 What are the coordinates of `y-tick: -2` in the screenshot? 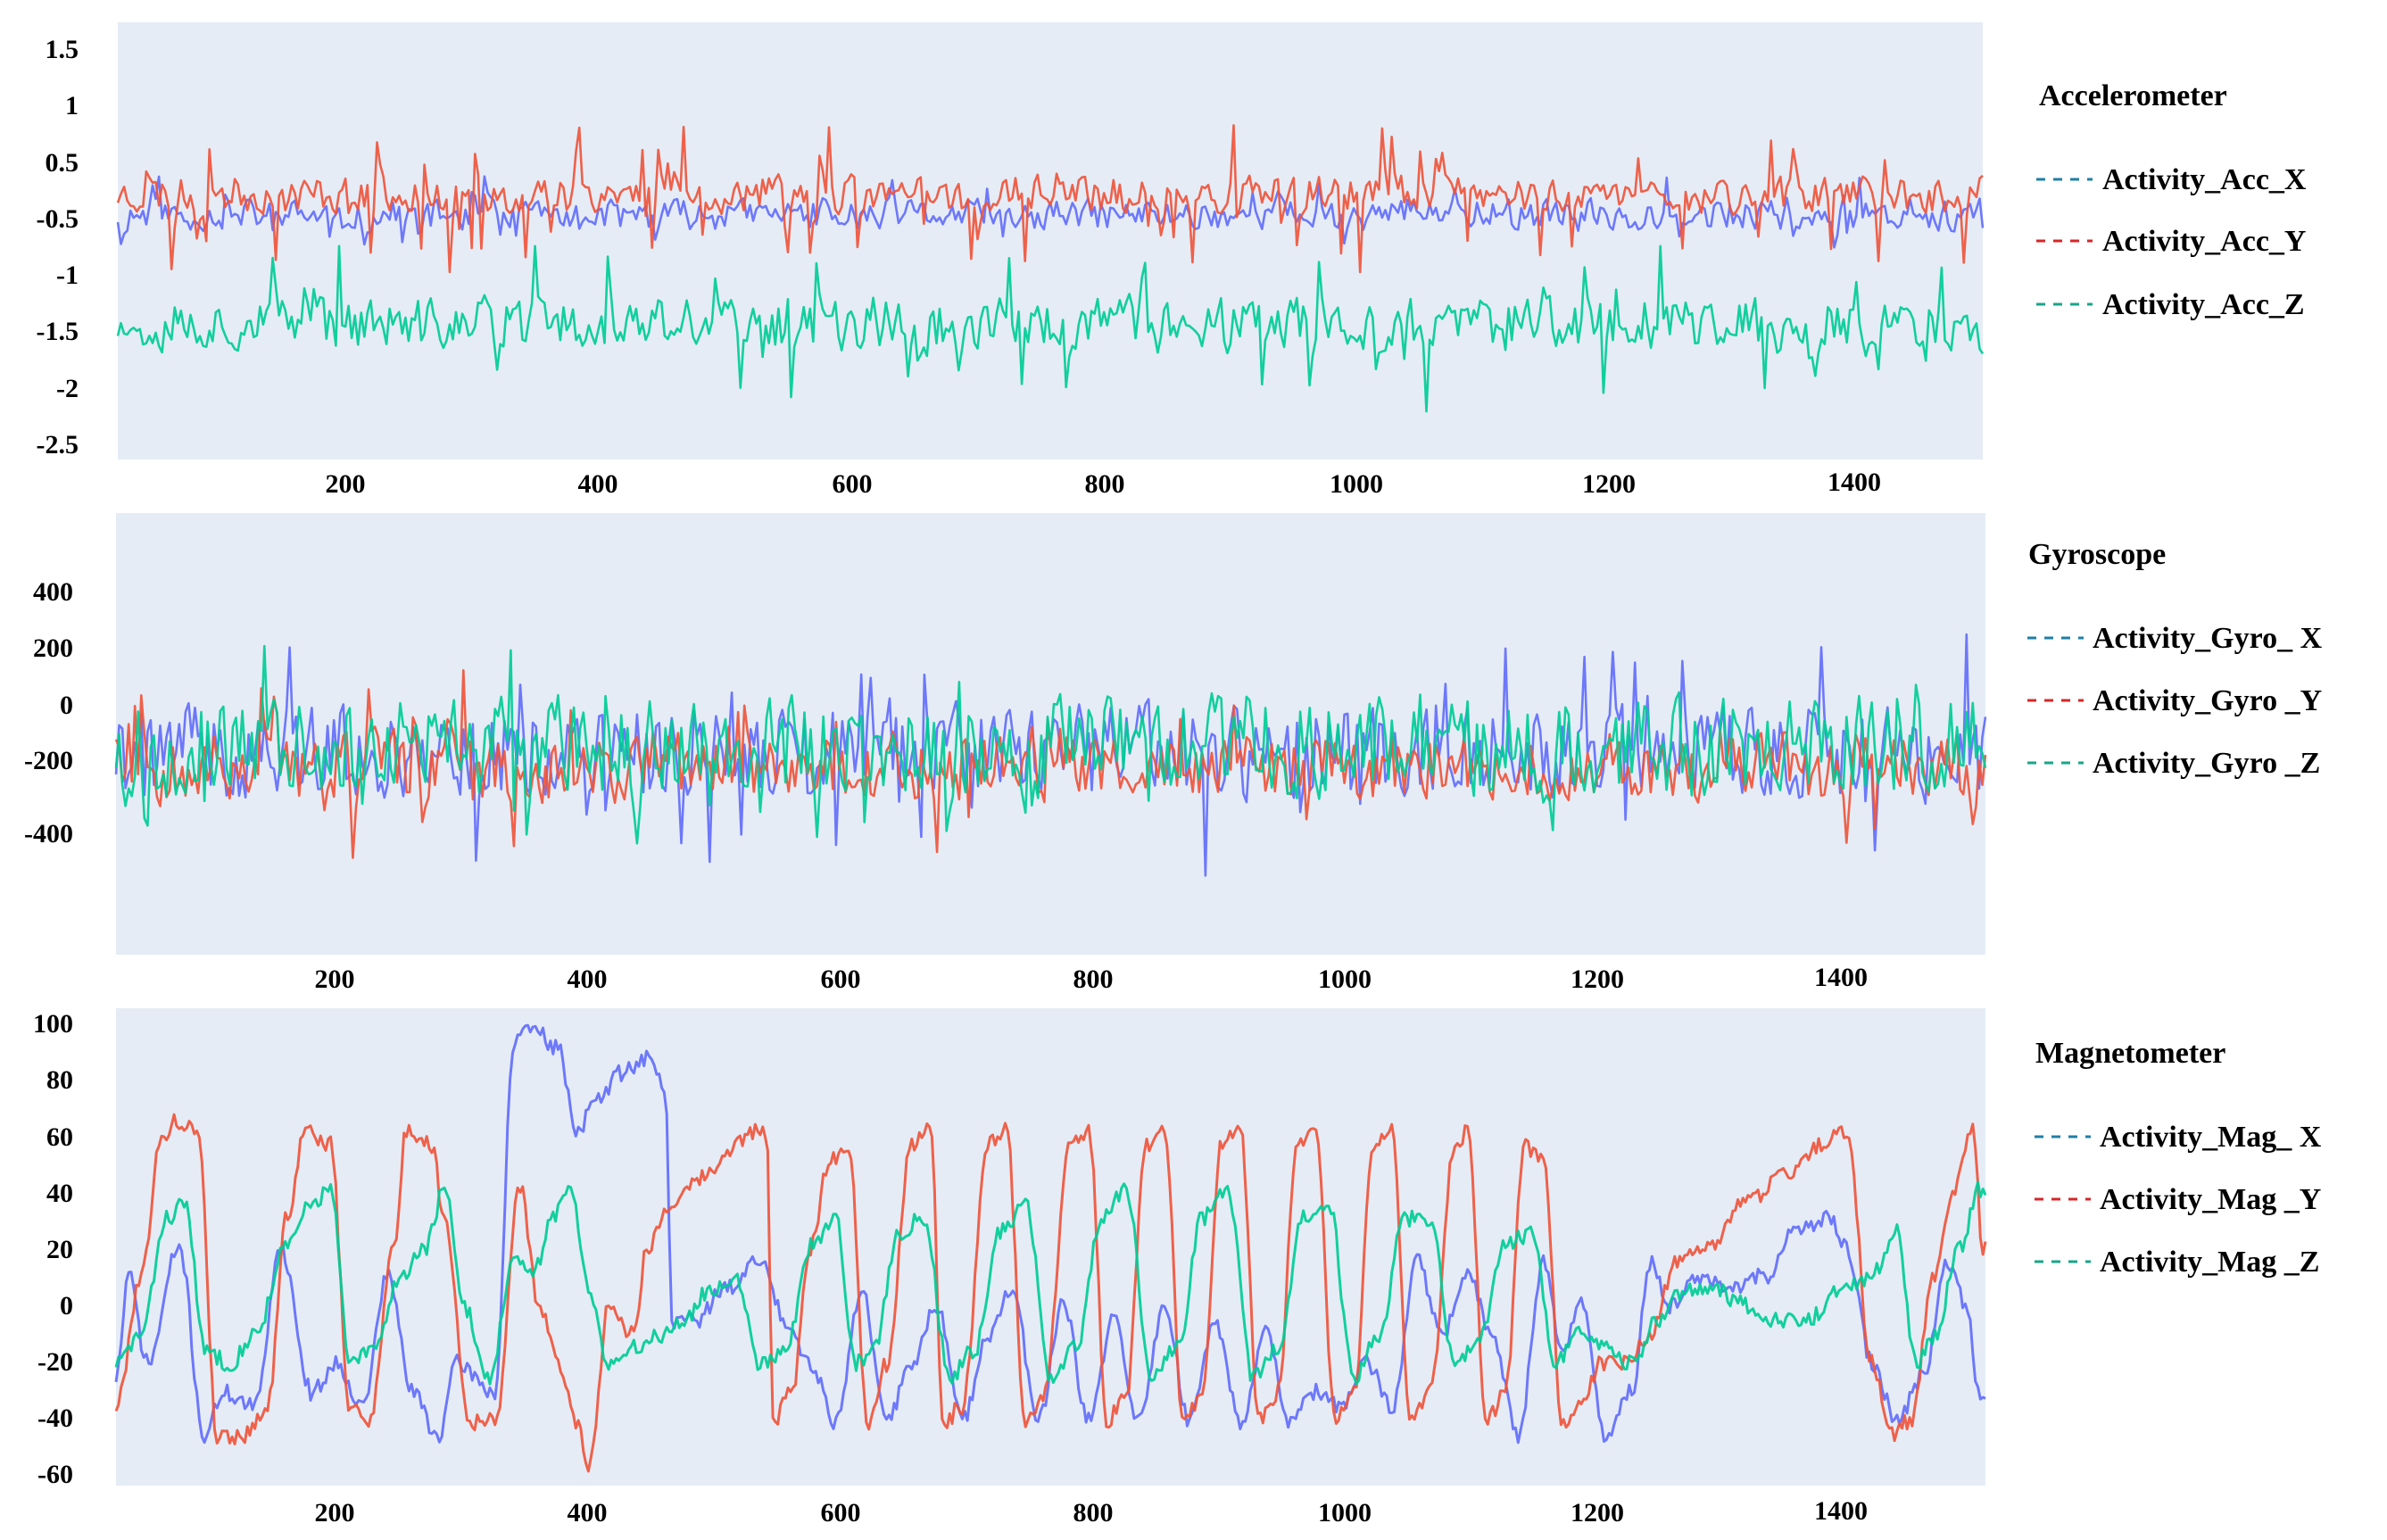 It's located at (68, 389).